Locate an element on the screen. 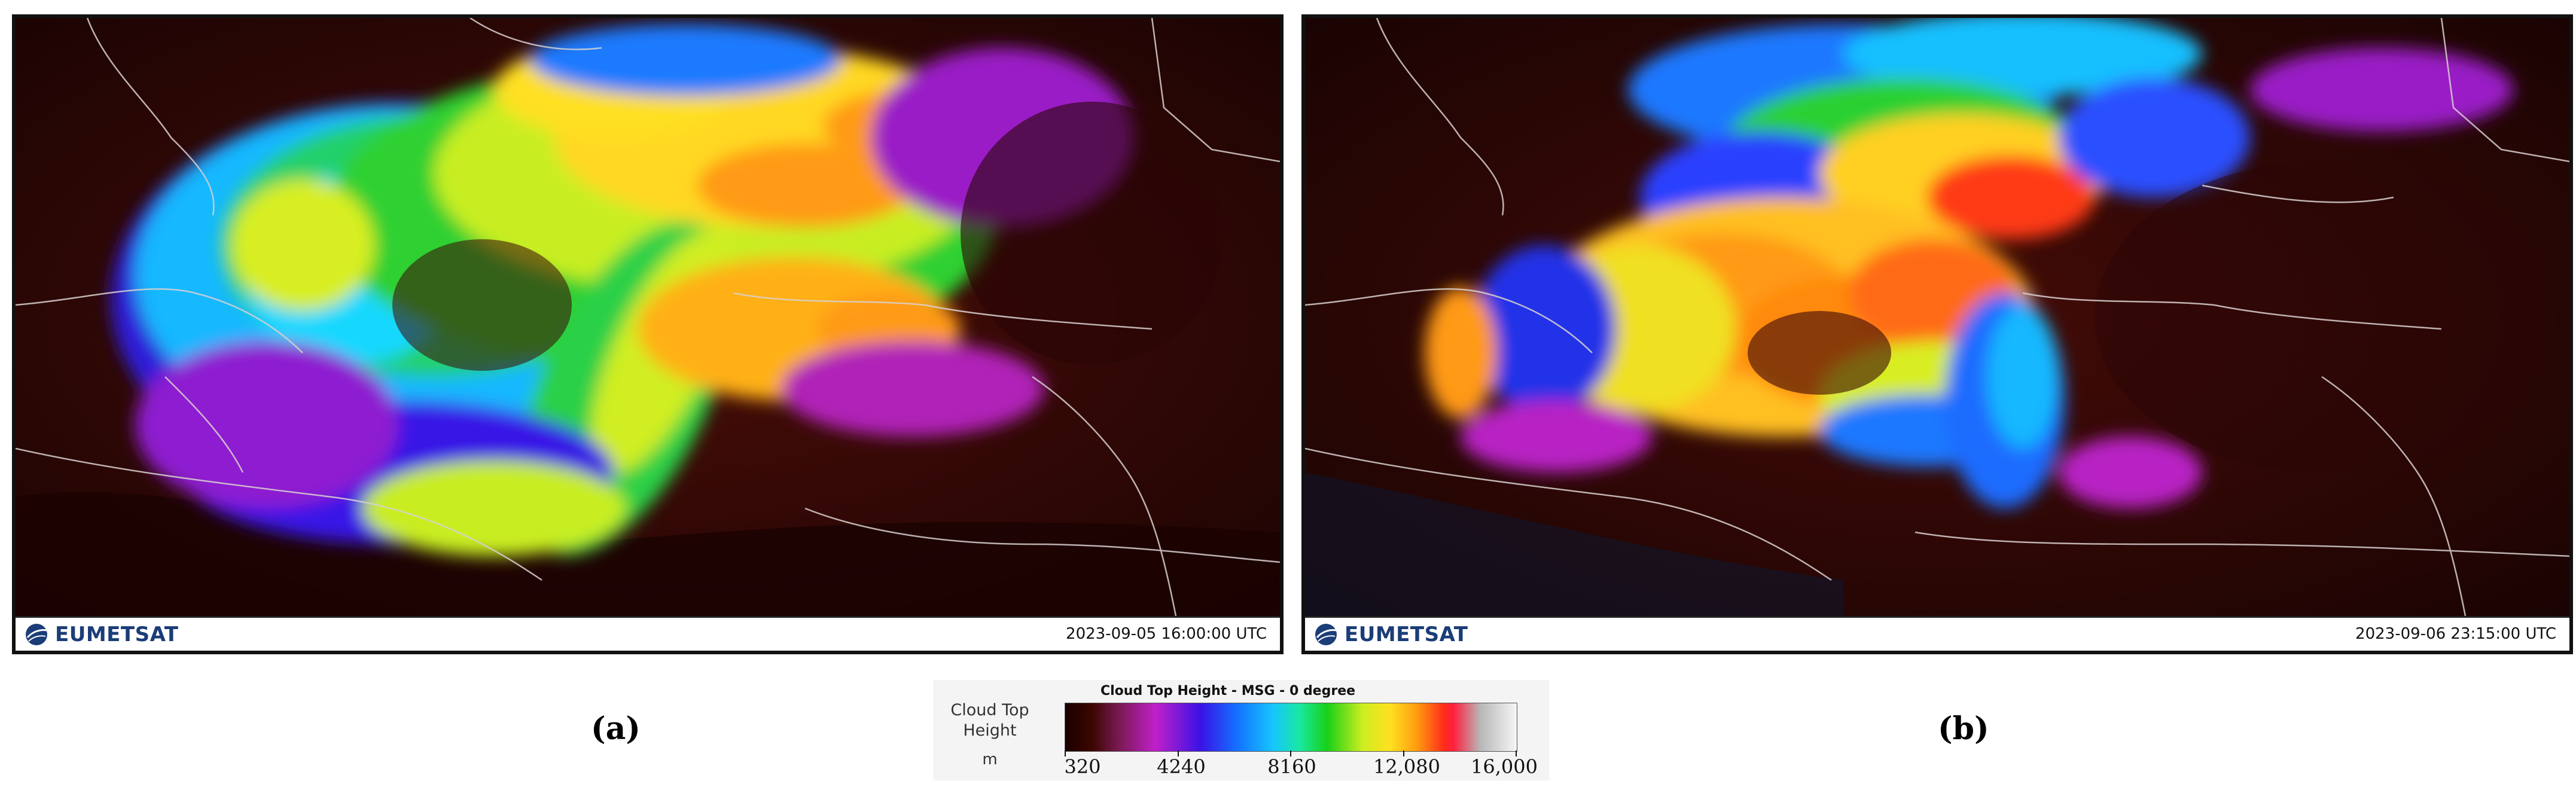  eumetsat-logo-b: EUMETSAT is located at coordinates (1391, 635).